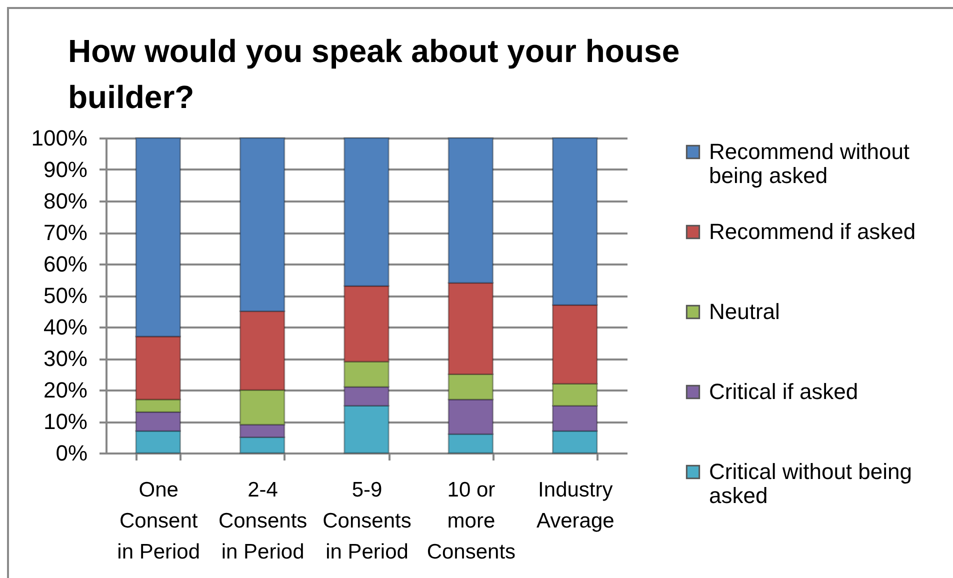 The height and width of the screenshot is (578, 953). What do you see at coordinates (263, 521) in the screenshot?
I see `x-tick-label: 2-4 Consents in Period` at bounding box center [263, 521].